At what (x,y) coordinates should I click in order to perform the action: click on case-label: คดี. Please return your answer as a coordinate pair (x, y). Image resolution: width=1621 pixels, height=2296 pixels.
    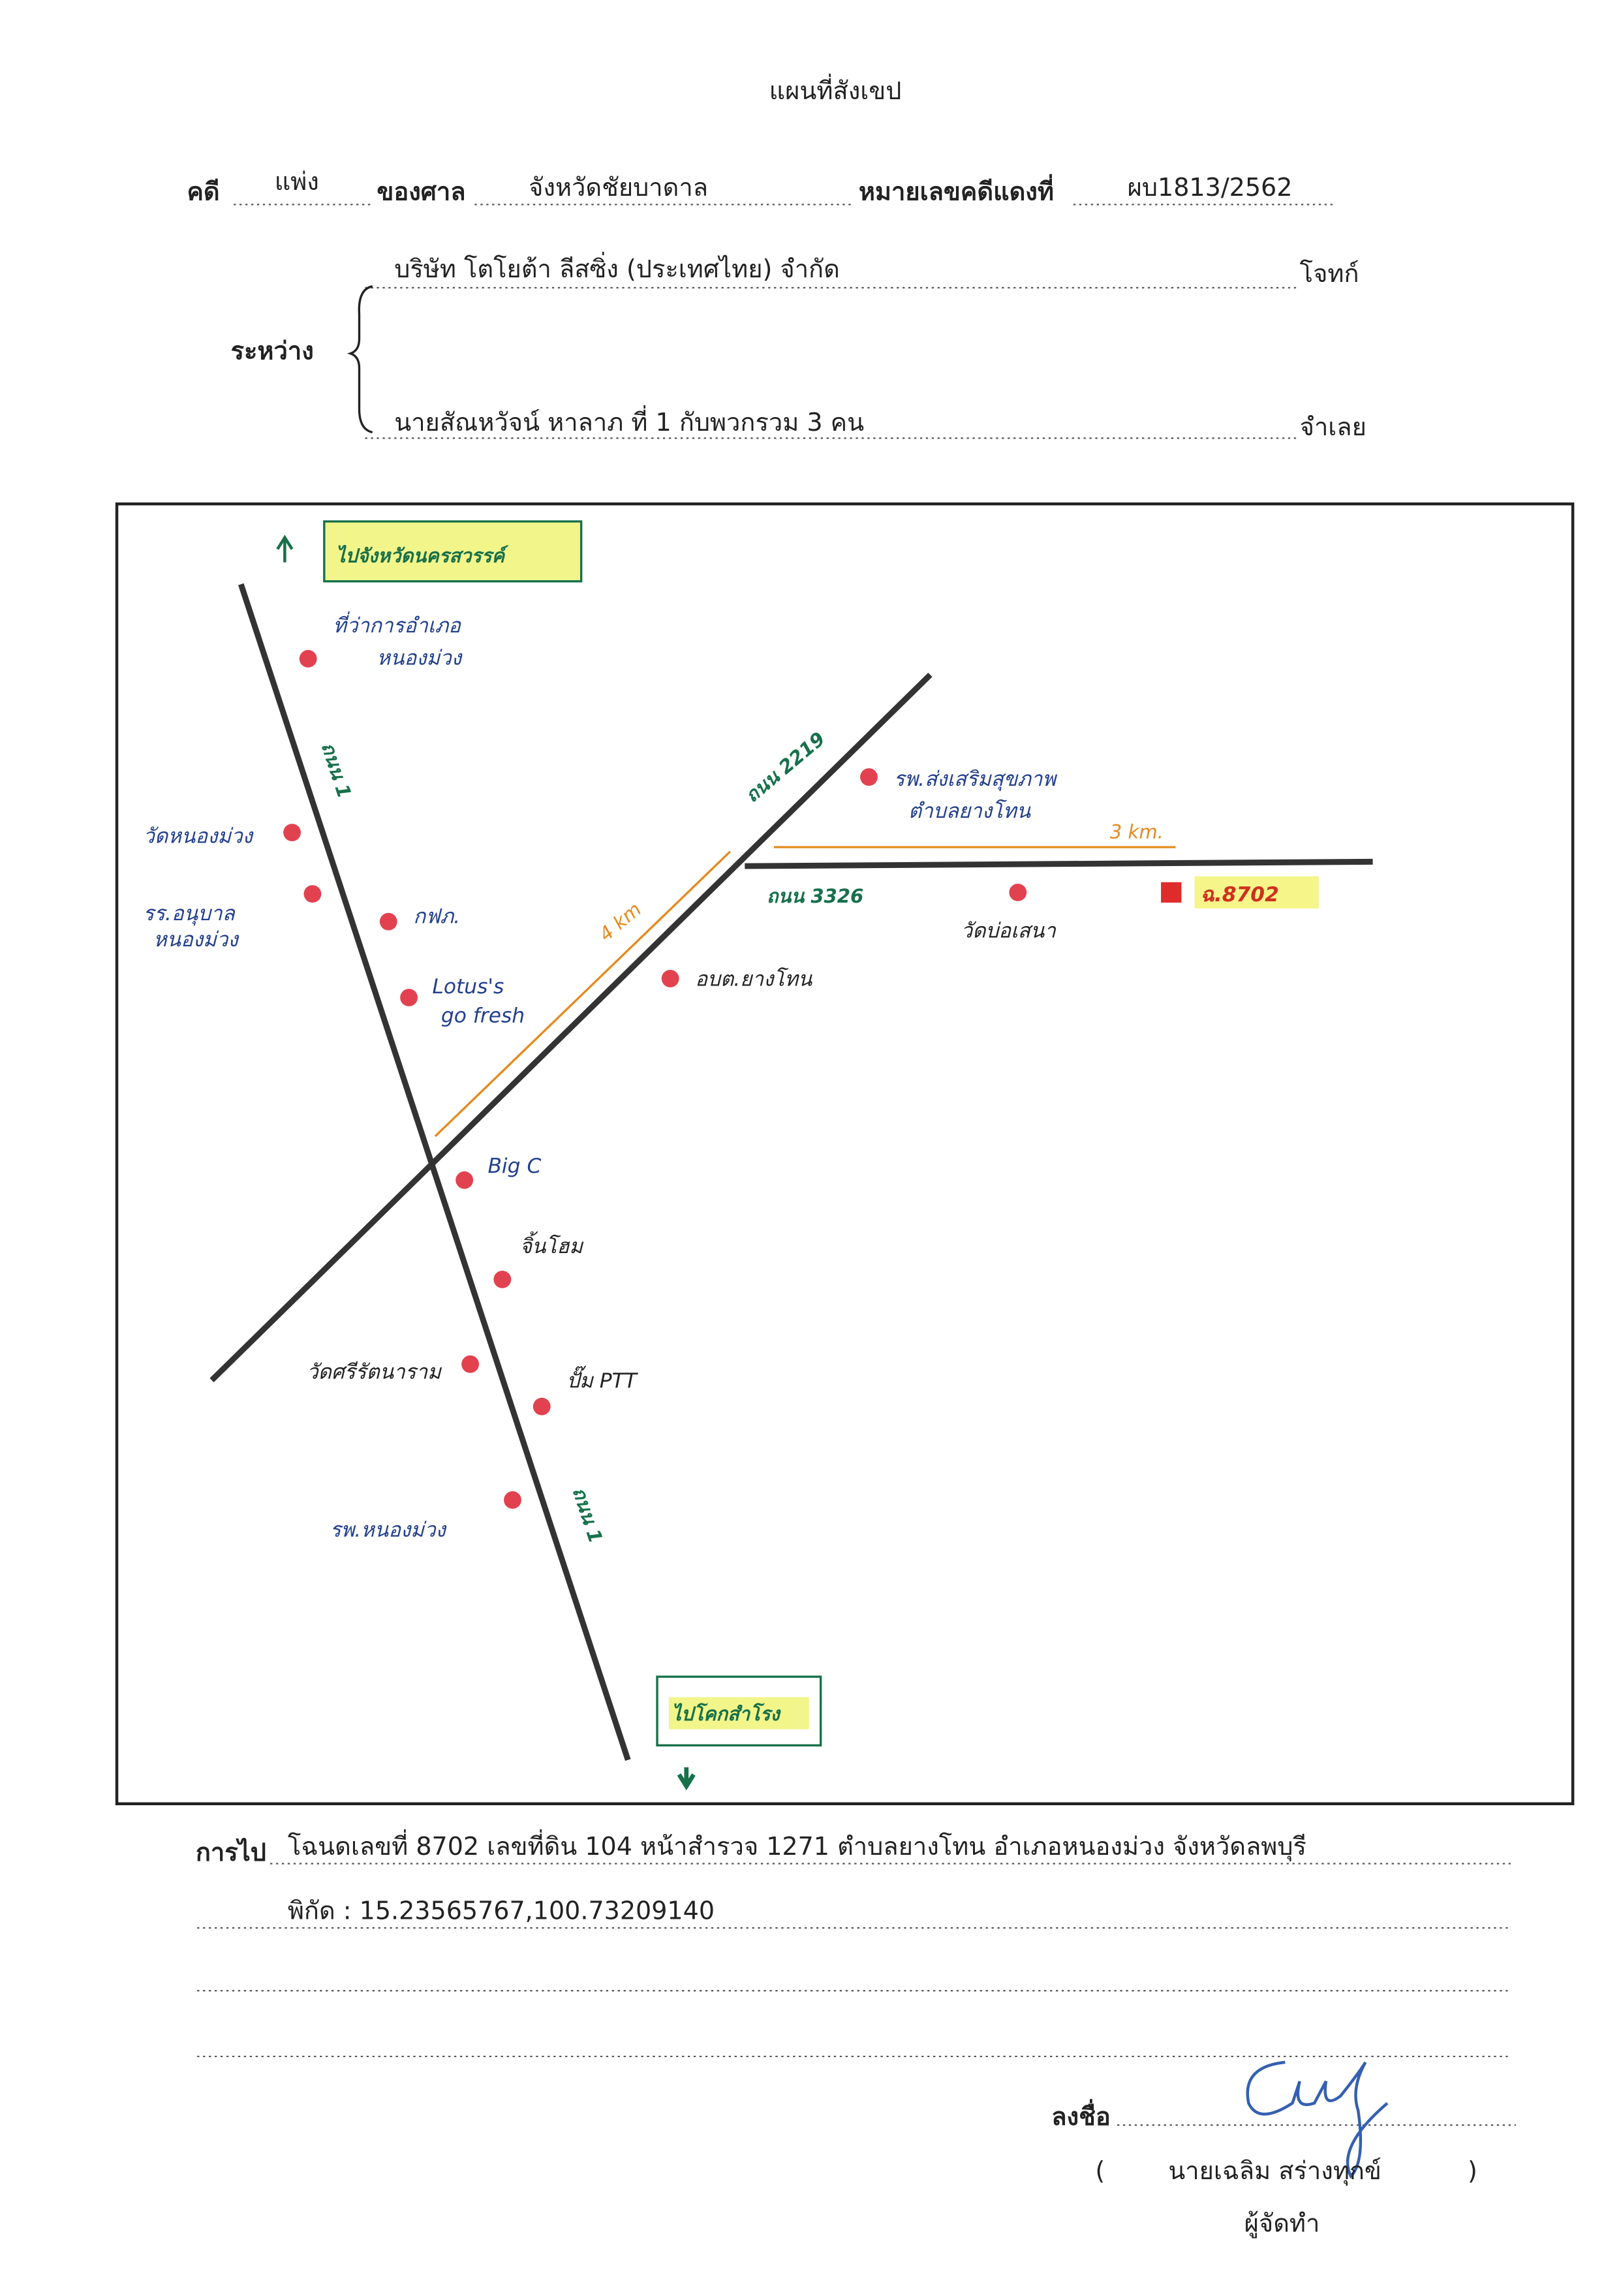
    Looking at the image, I should click on (203, 192).